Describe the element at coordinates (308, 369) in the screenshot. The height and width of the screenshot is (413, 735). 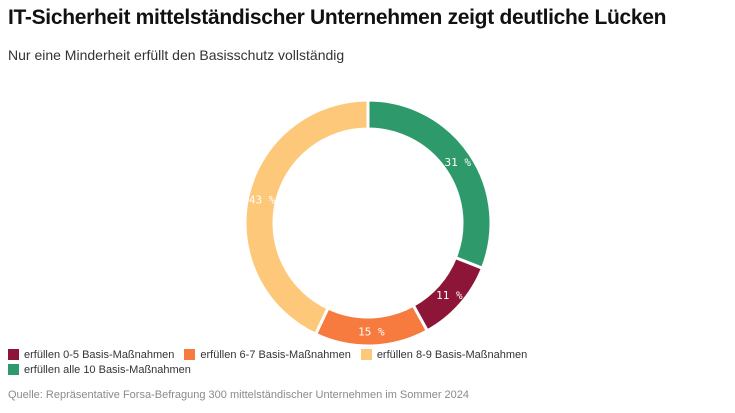
I see `legend-row: erfüllen alle 10 Basis-Maßnahmen` at that location.